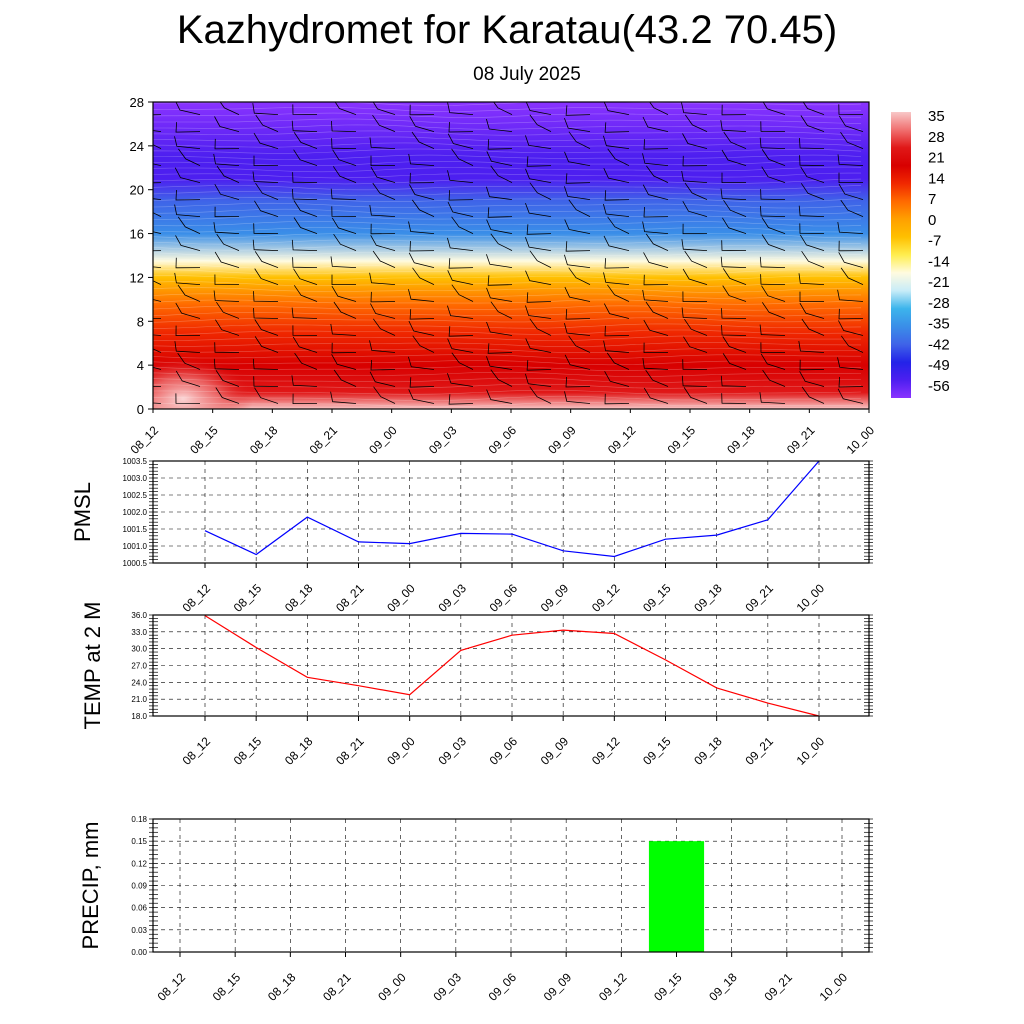 Image resolution: width=1024 pixels, height=1024 pixels. Describe the element at coordinates (264, 440) in the screenshot. I see `x-tick-label: 08_18` at that location.